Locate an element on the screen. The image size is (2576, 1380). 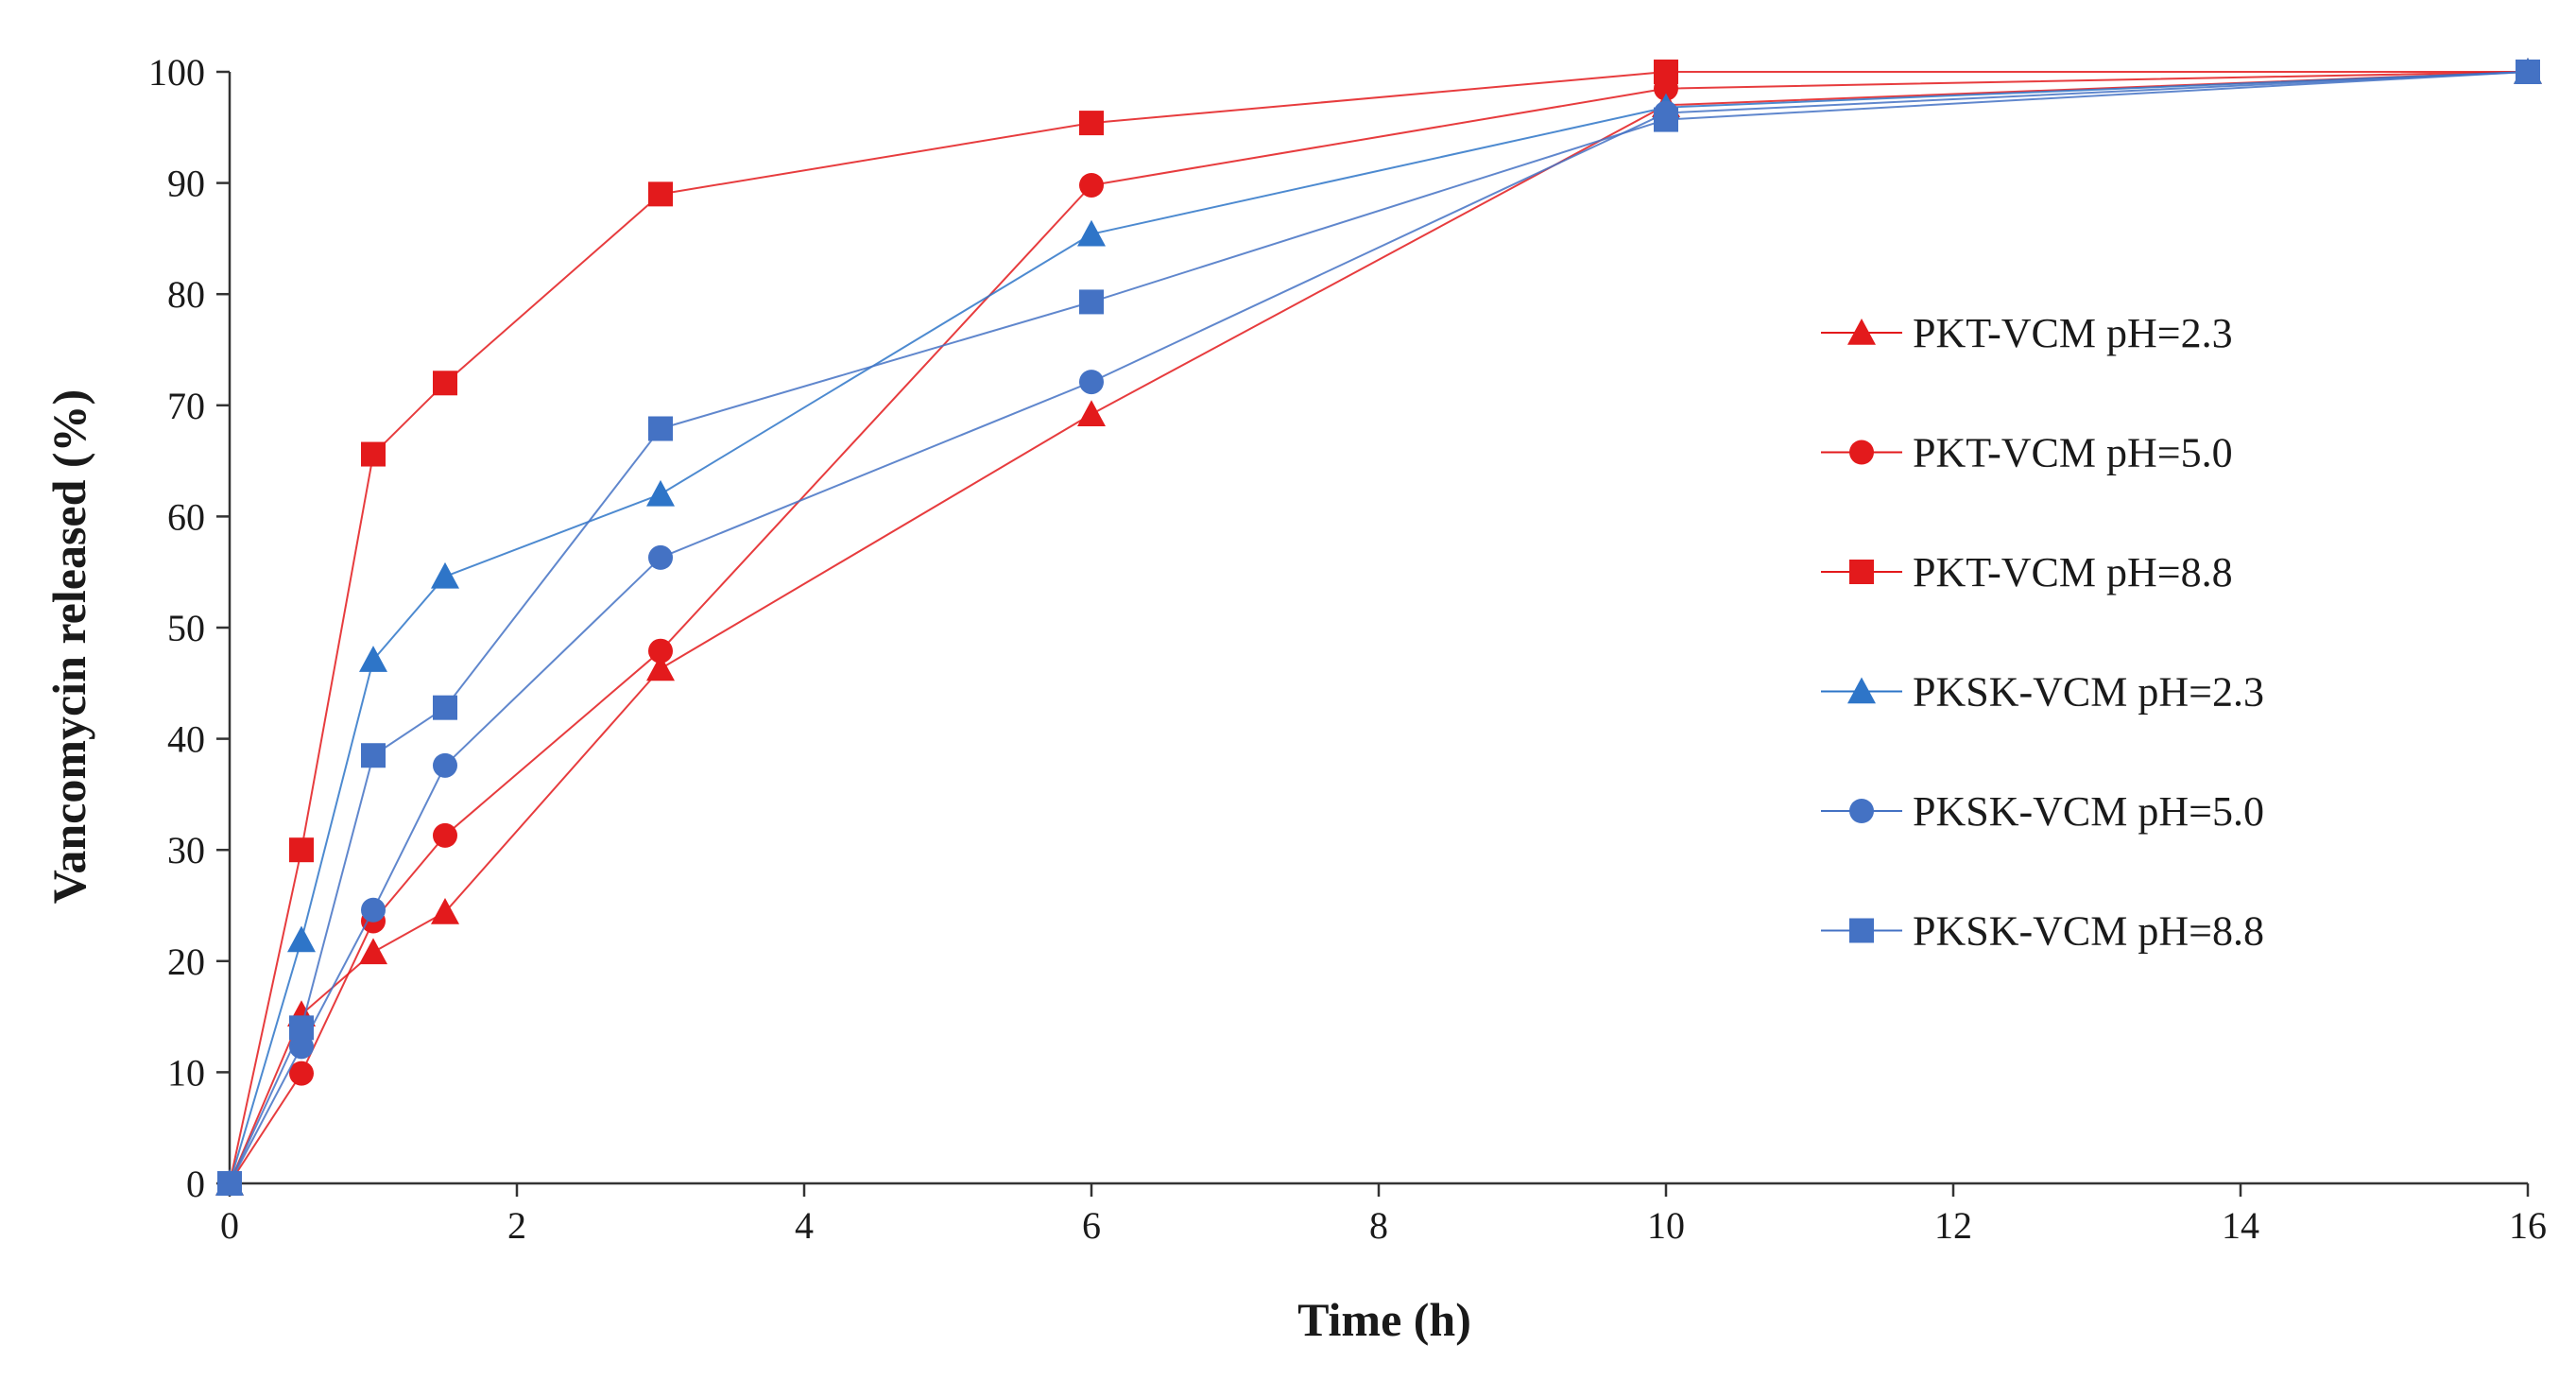
y-tick-label: 10 is located at coordinates (186, 1072).